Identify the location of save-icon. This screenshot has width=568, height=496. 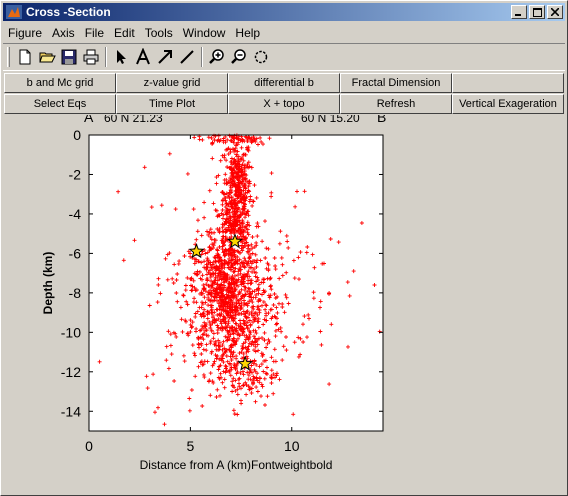
(69, 57).